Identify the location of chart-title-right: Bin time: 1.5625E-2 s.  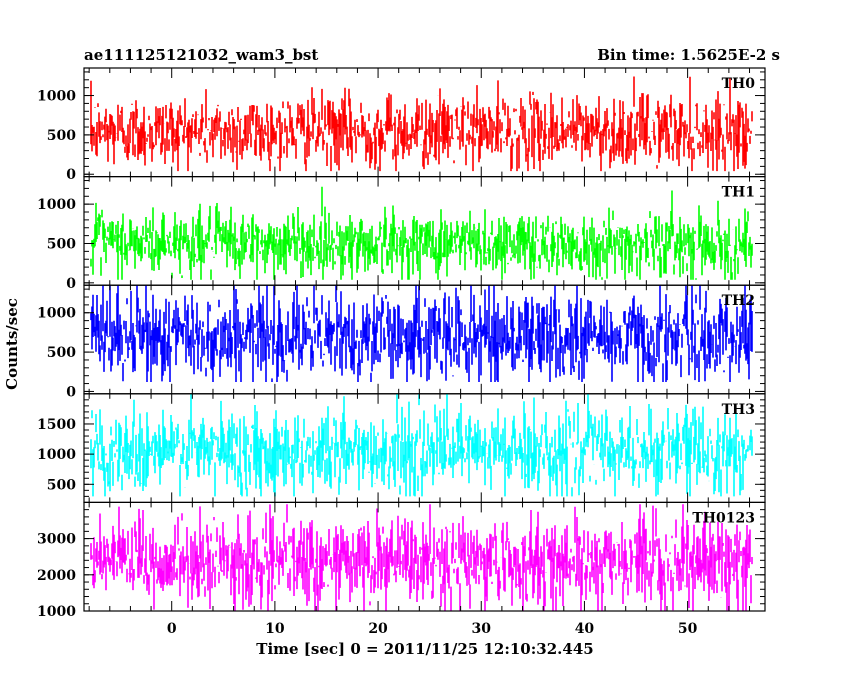
(688, 55).